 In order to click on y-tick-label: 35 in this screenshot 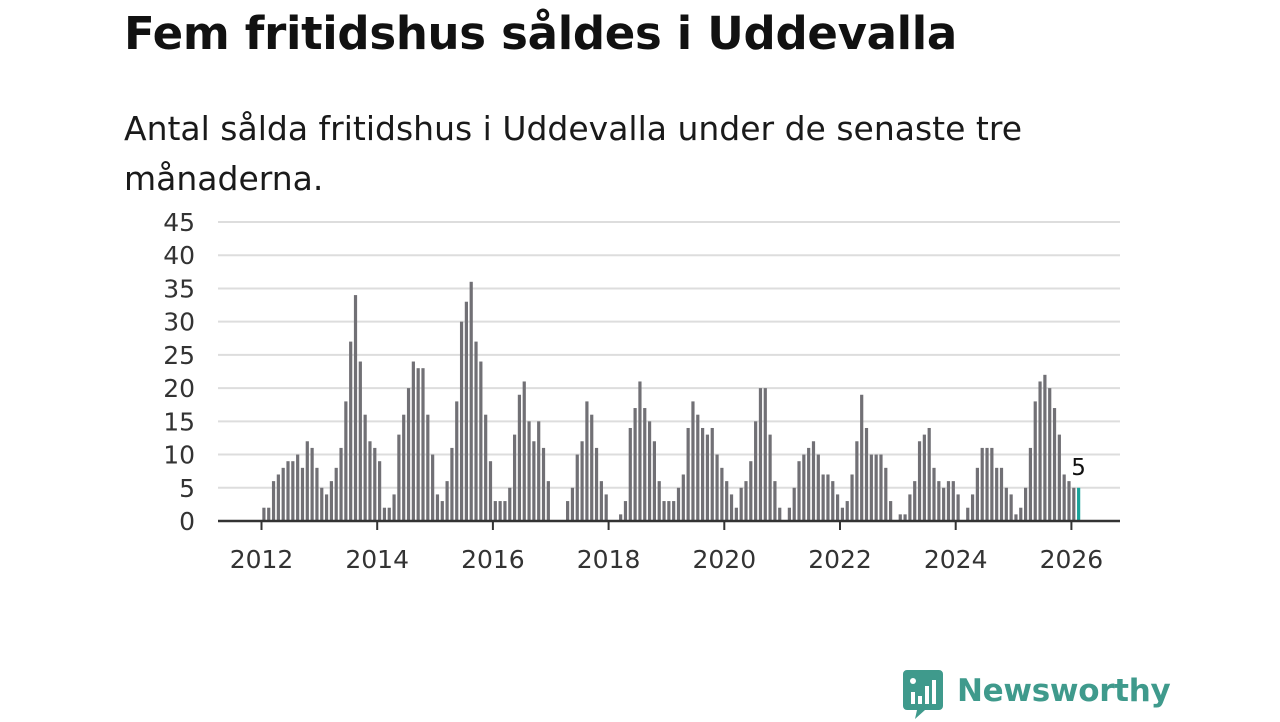, I will do `click(179, 288)`.